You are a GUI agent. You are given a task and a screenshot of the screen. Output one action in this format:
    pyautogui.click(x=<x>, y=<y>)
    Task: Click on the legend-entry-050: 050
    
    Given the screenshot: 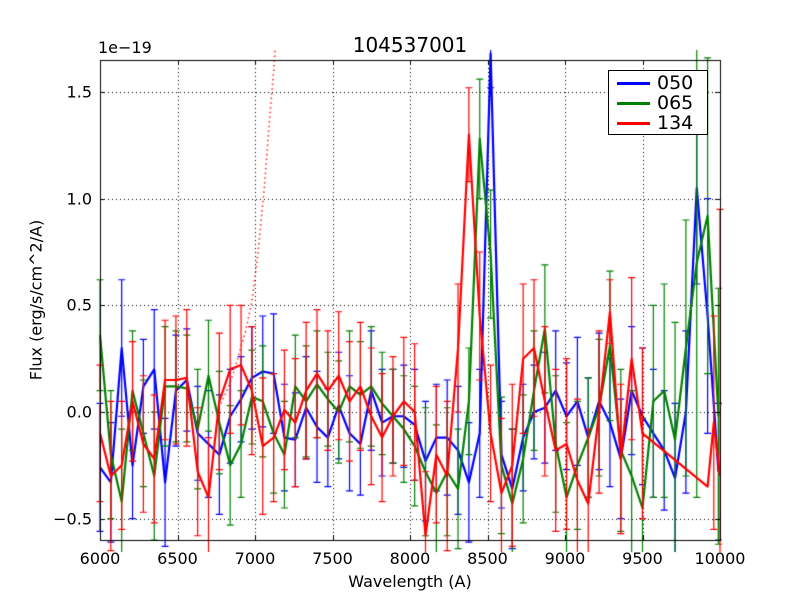 What is the action you would take?
    pyautogui.click(x=662, y=83)
    